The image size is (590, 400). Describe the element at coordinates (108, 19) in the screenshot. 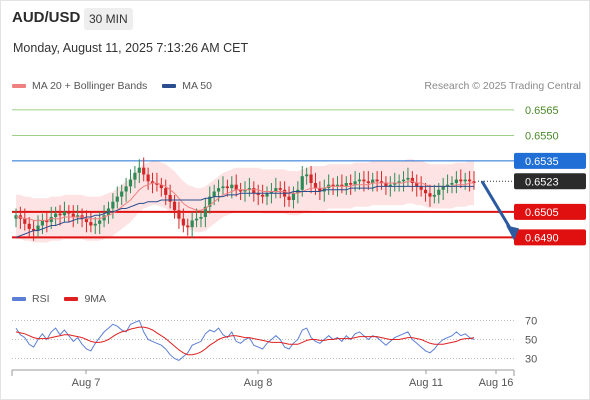

I see `timeframe-badge: 30 MIN` at that location.